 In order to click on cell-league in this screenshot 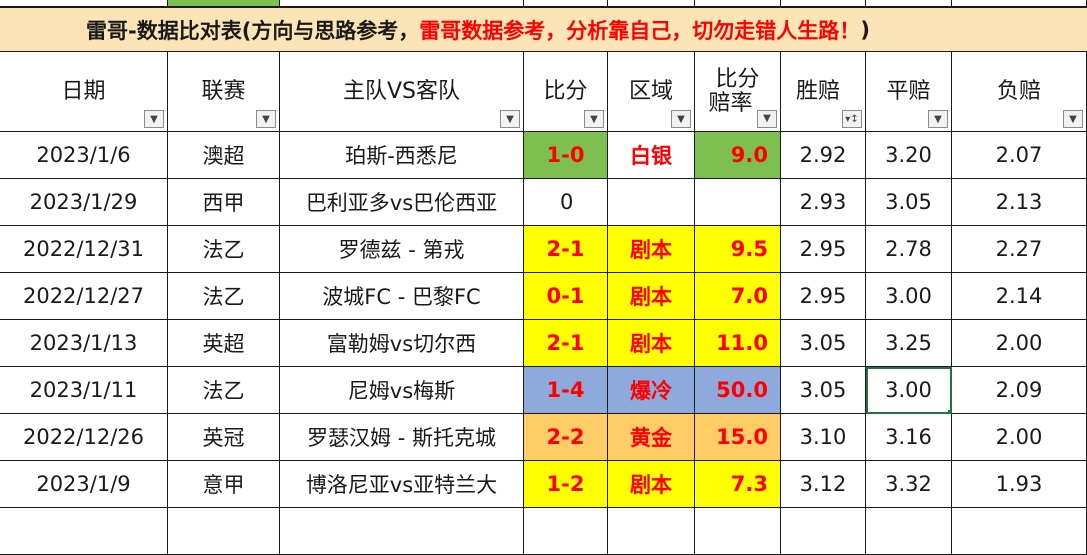, I will do `click(224, 531)`.